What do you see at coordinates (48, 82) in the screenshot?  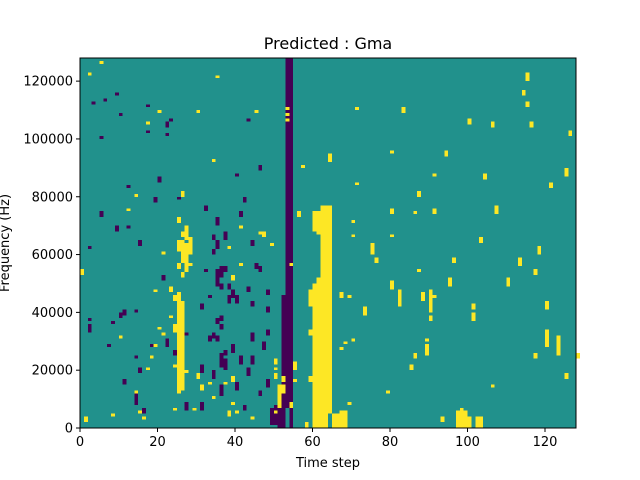 I see `y-tick-label: 120000` at bounding box center [48, 82].